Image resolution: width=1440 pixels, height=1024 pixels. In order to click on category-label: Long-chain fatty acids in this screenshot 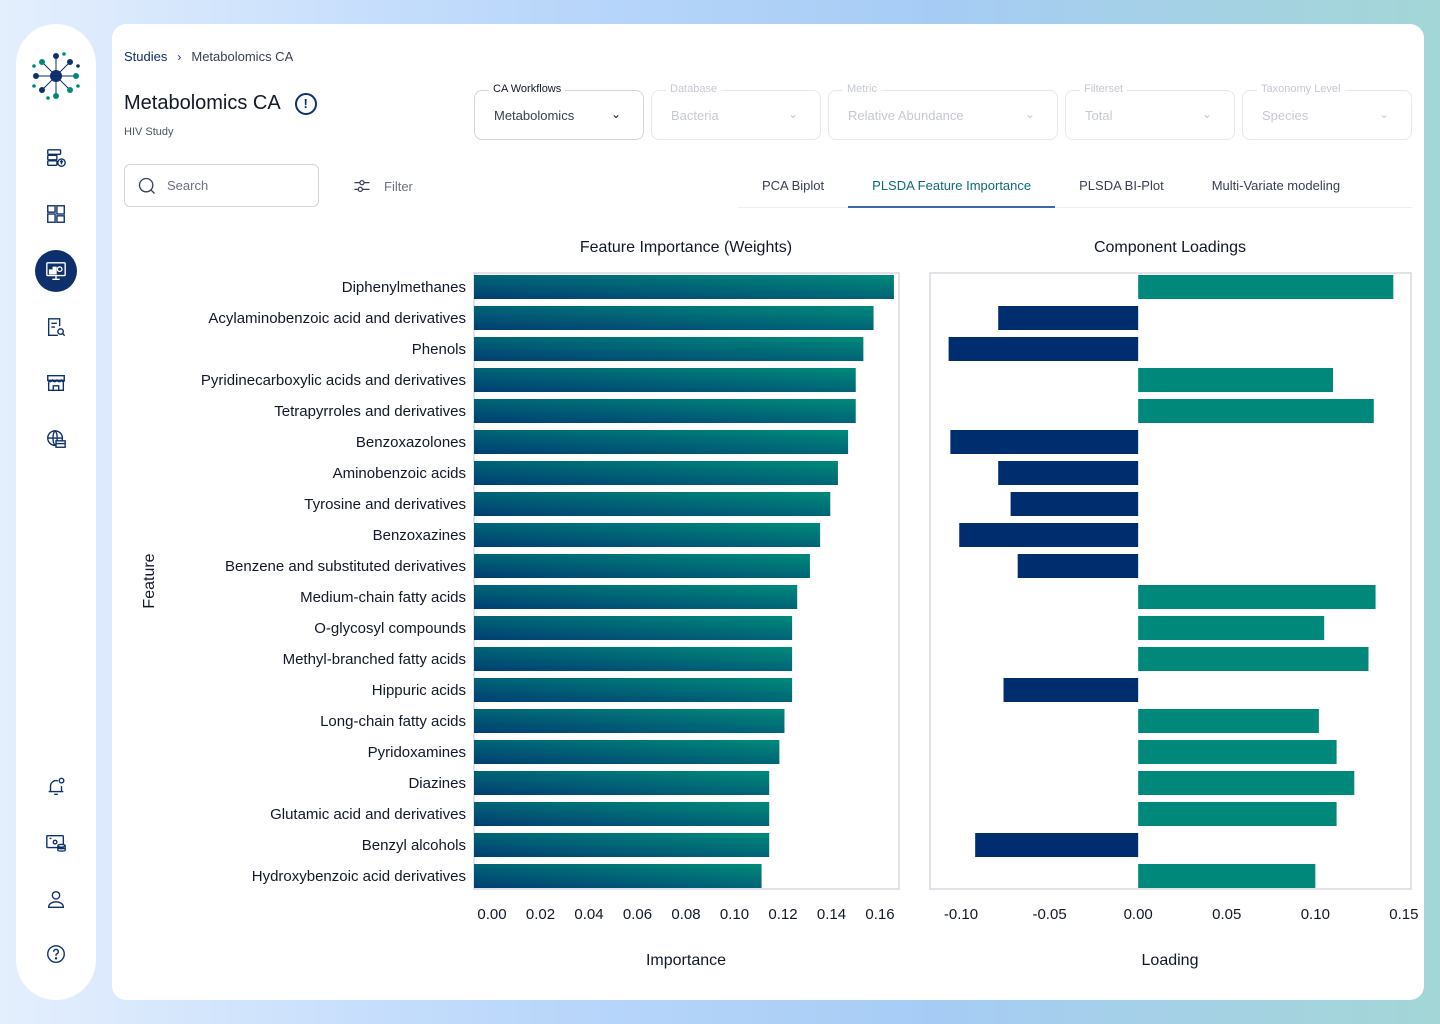, I will do `click(393, 721)`.